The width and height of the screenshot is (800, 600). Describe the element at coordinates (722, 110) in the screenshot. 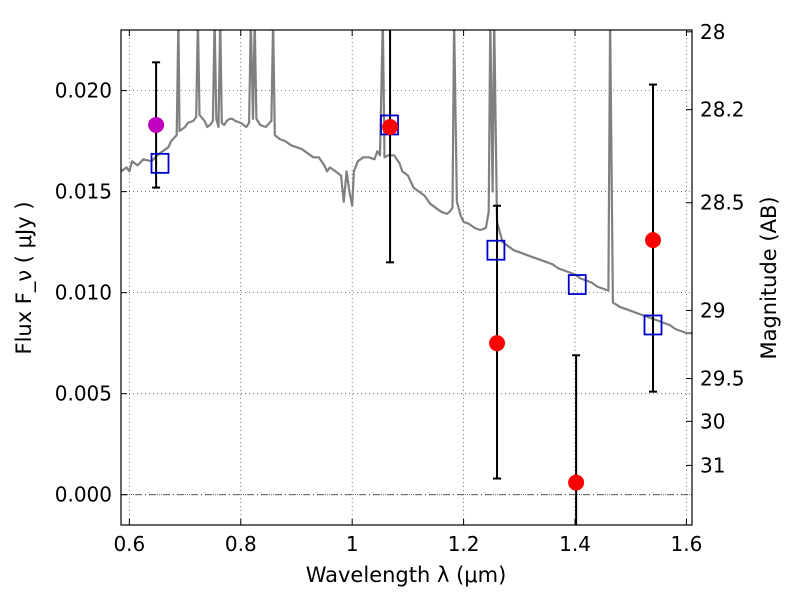

I see `y2-tick-label: 28.2` at that location.